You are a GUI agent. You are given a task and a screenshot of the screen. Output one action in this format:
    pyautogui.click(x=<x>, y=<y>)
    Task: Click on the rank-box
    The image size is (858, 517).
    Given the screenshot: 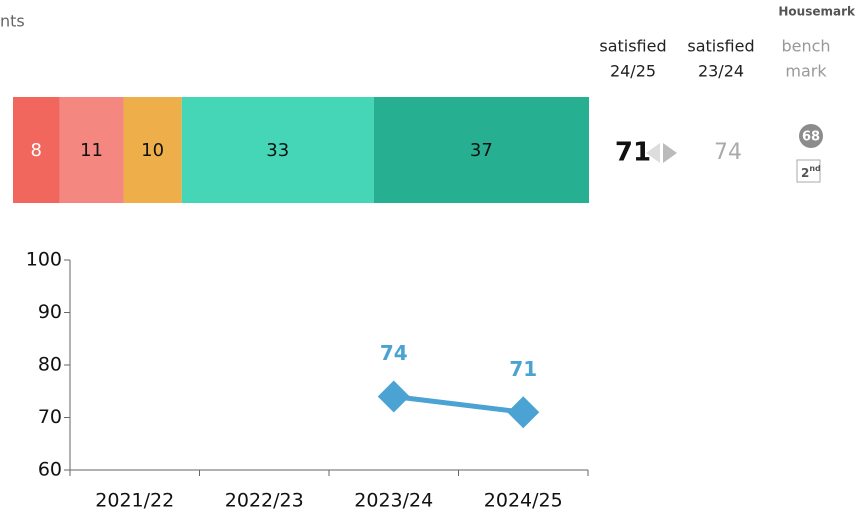 What is the action you would take?
    pyautogui.click(x=808, y=171)
    